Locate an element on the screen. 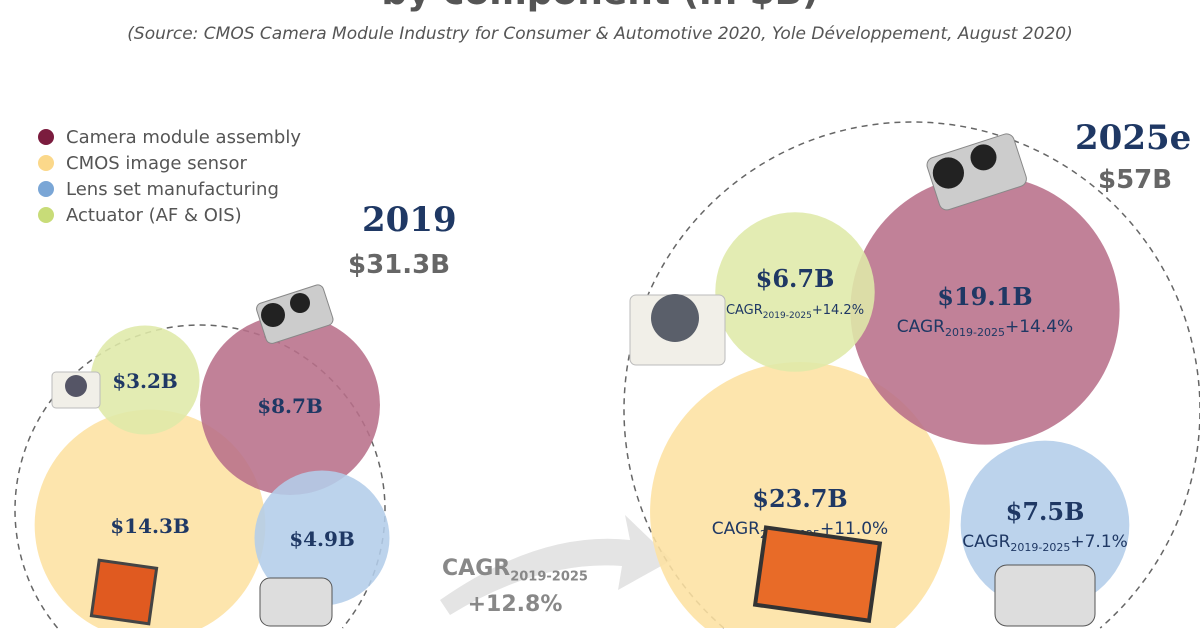 The width and height of the screenshot is (1200, 630). value-label: $4.9B is located at coordinates (322, 539).